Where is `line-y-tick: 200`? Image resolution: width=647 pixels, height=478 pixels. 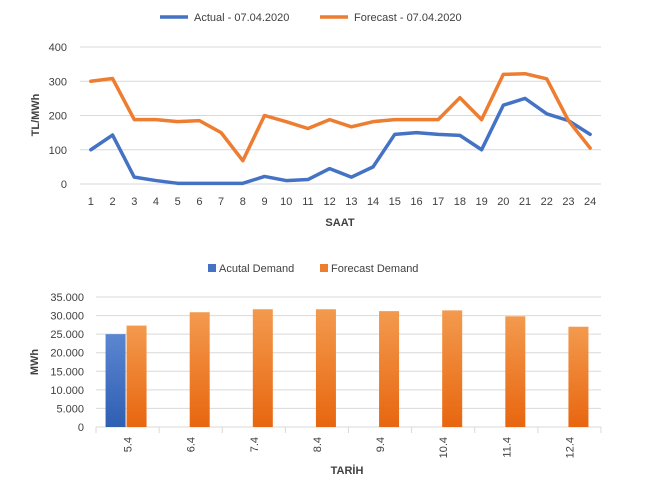
line-y-tick: 200 is located at coordinates (58, 117).